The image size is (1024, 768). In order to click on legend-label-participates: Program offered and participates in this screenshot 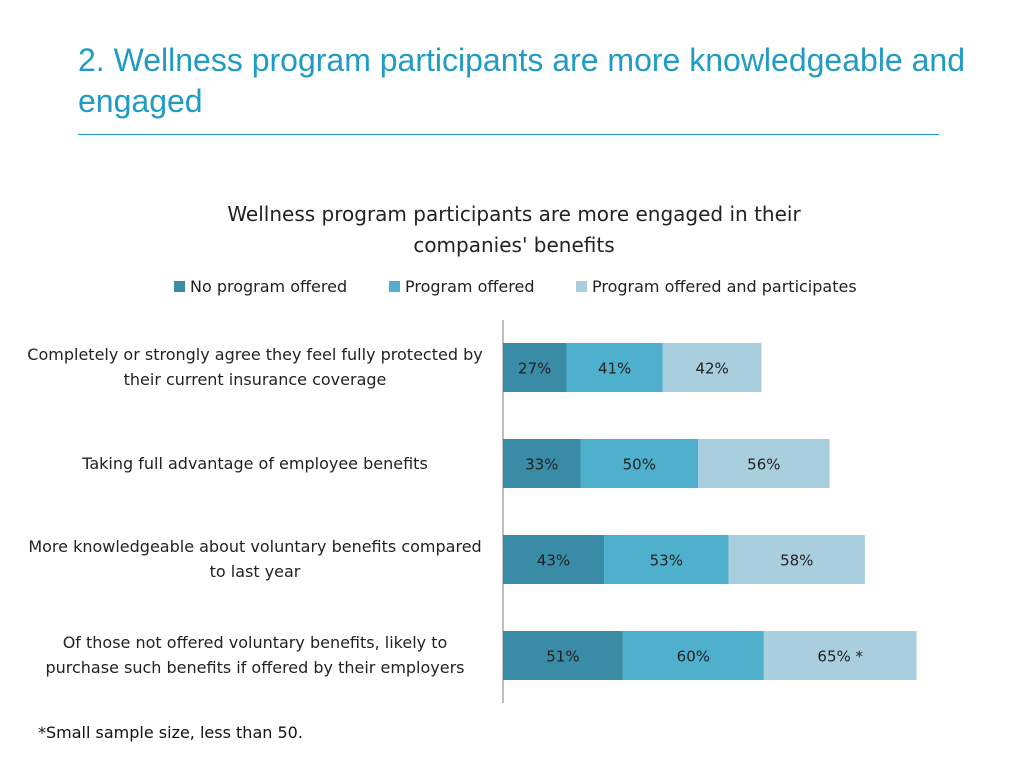, I will do `click(724, 286)`.